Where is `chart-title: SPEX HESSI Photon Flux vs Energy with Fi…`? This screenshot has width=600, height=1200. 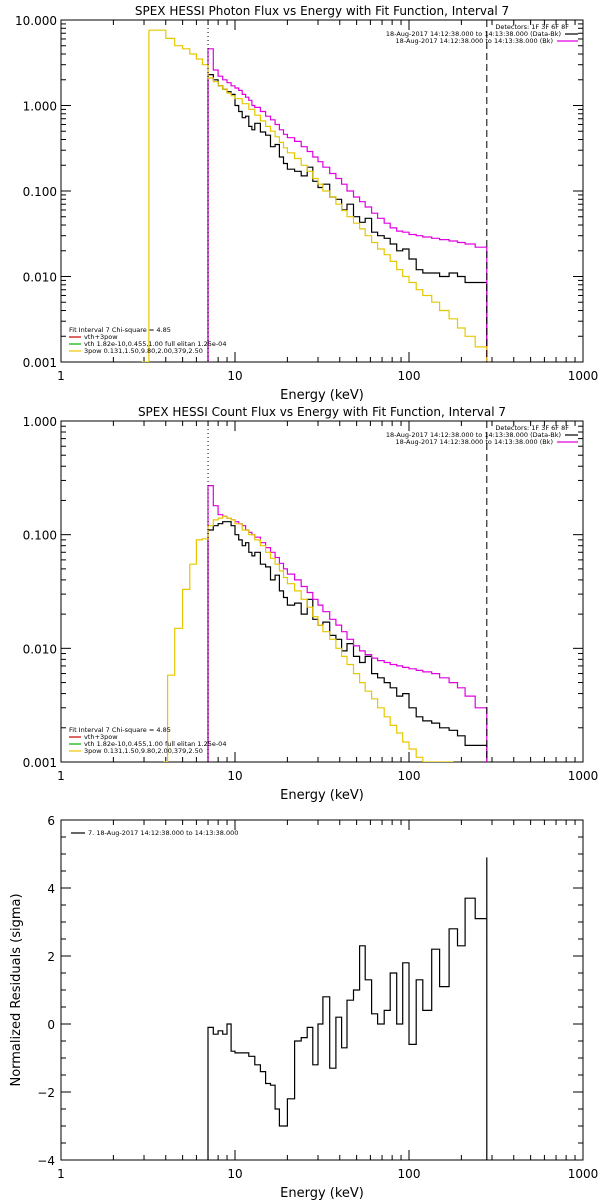
chart-title: SPEX HESSI Photon Flux vs Energy with Fi… is located at coordinates (322, 11).